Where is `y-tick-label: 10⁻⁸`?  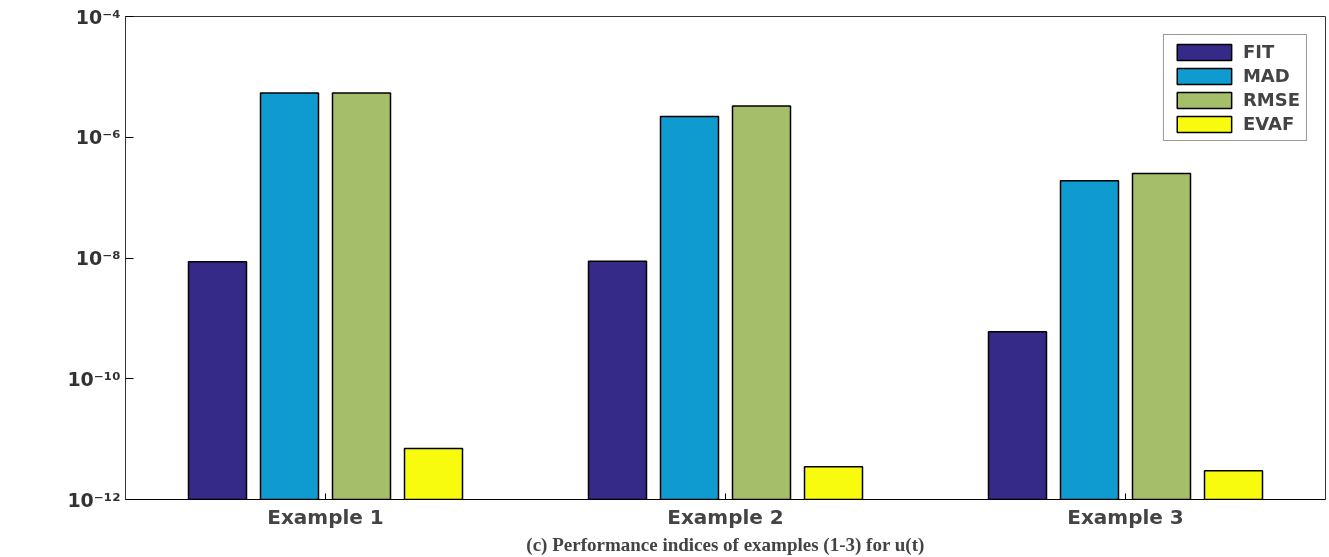 y-tick-label: 10⁻⁸ is located at coordinates (98, 258).